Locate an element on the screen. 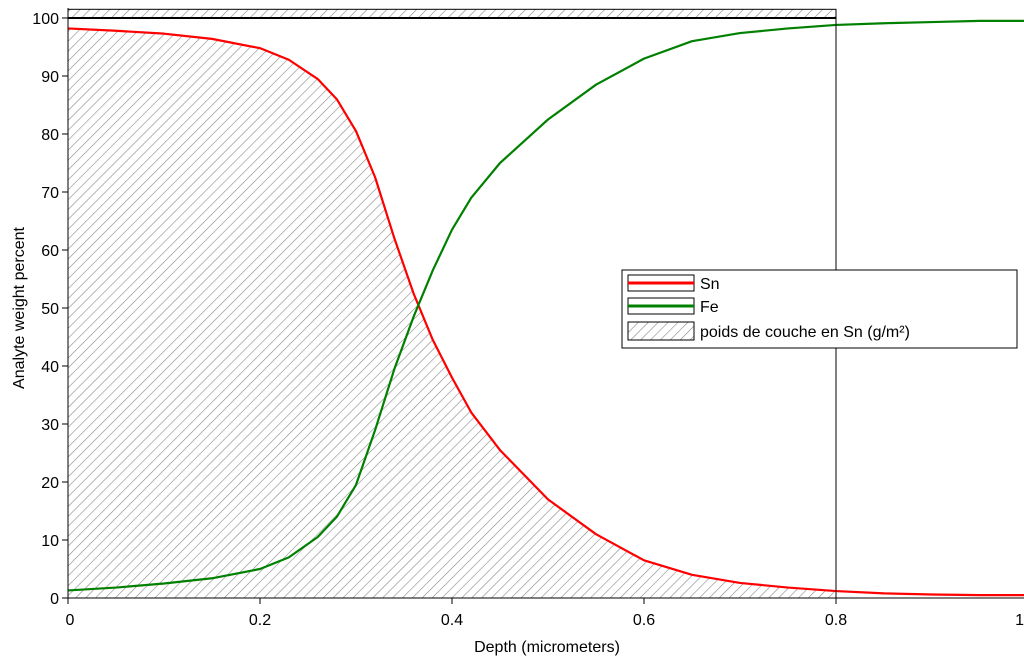 The width and height of the screenshot is (1024, 659). x-tick-label: 0.8 is located at coordinates (836, 620).